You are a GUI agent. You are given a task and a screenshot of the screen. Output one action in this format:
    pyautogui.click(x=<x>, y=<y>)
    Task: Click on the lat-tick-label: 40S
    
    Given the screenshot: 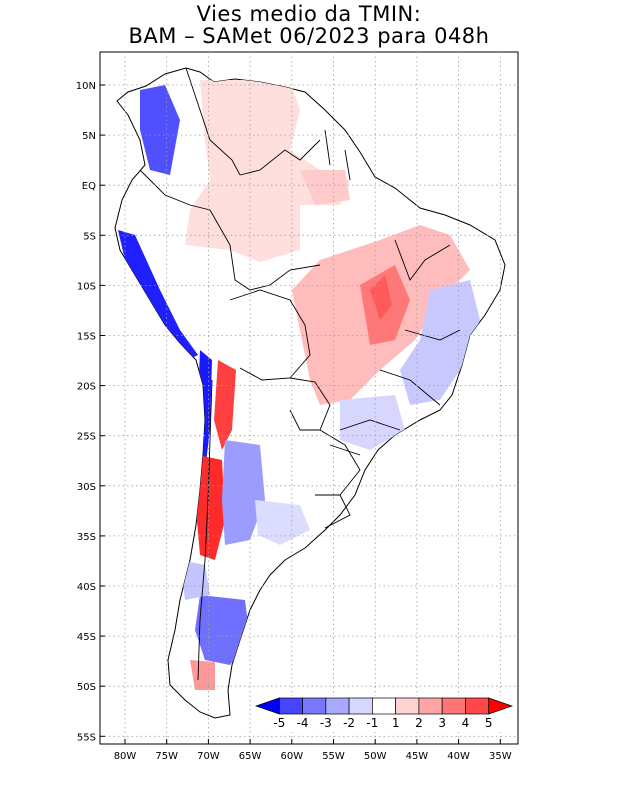 What is the action you would take?
    pyautogui.click(x=86, y=587)
    